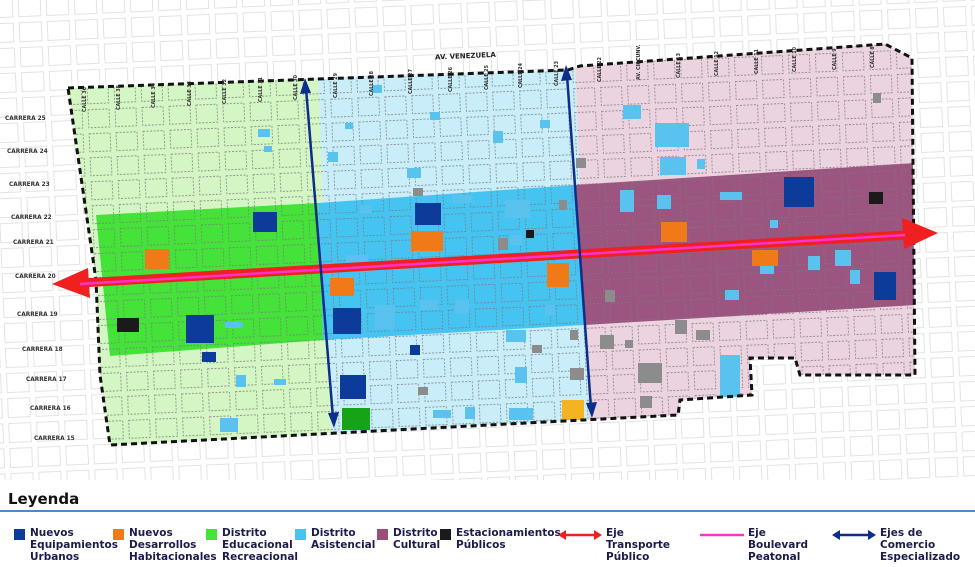 This screenshot has height=567, width=975. I want to click on svg-text: CALLE 36, so click(85, 99).